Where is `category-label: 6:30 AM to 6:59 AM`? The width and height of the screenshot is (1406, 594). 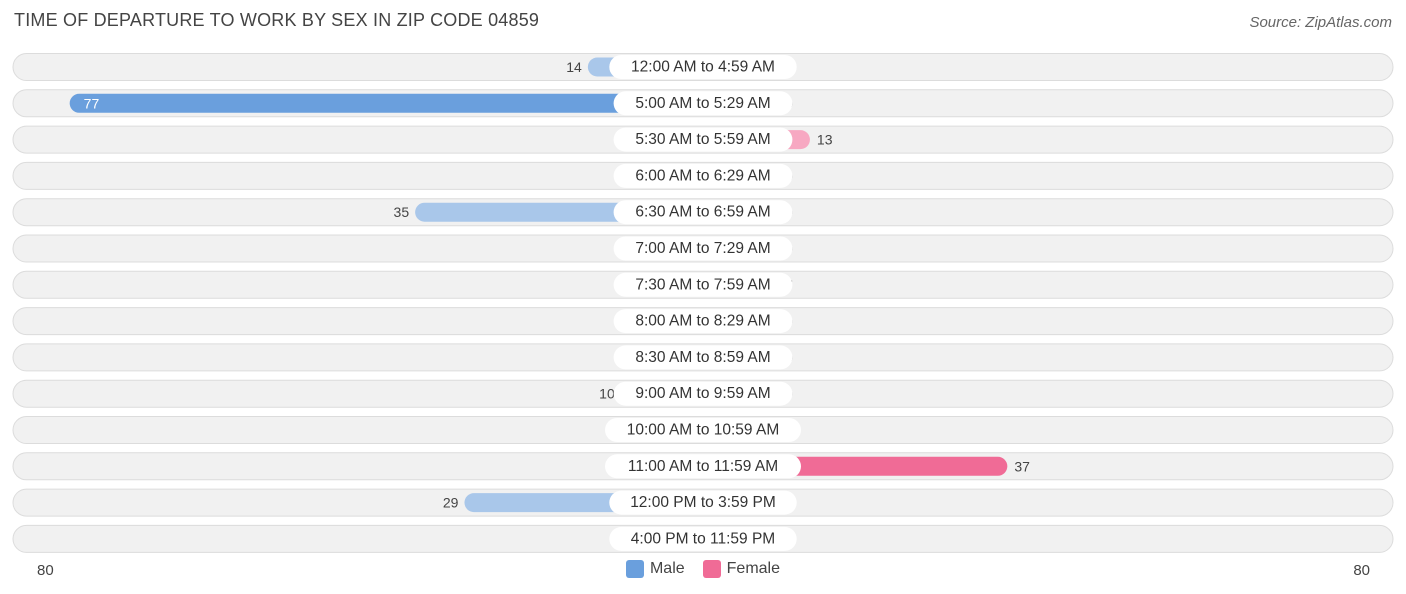
category-label: 6:30 AM to 6:59 AM is located at coordinates (702, 212).